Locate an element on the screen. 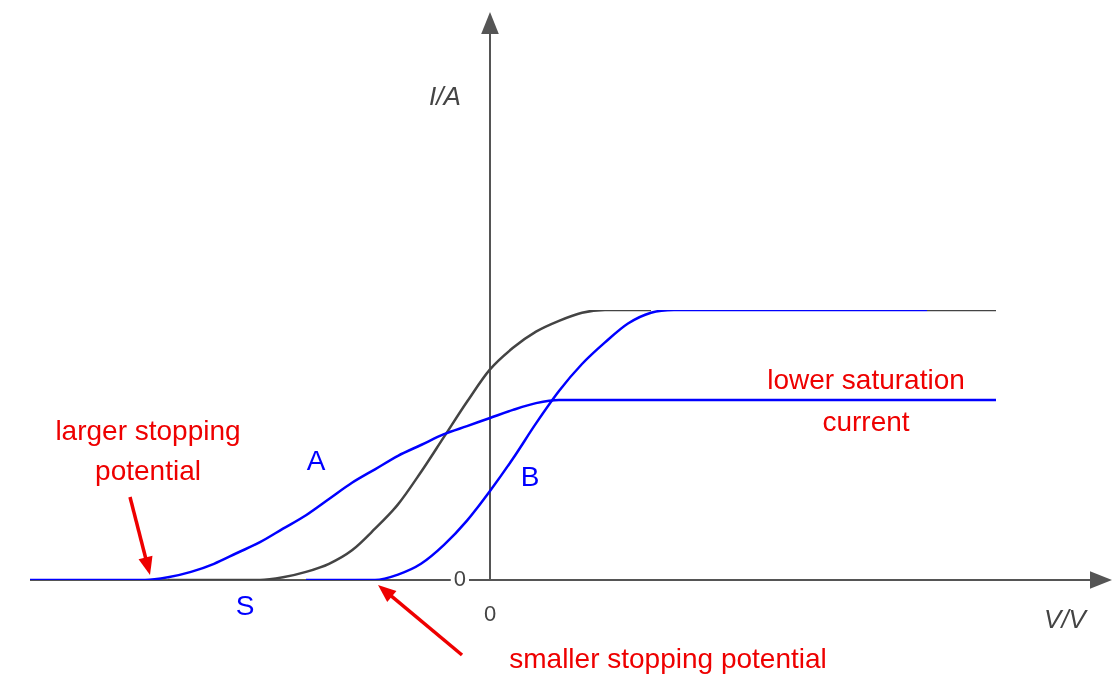  text: smaller stopping potential is located at coordinates (668, 658).